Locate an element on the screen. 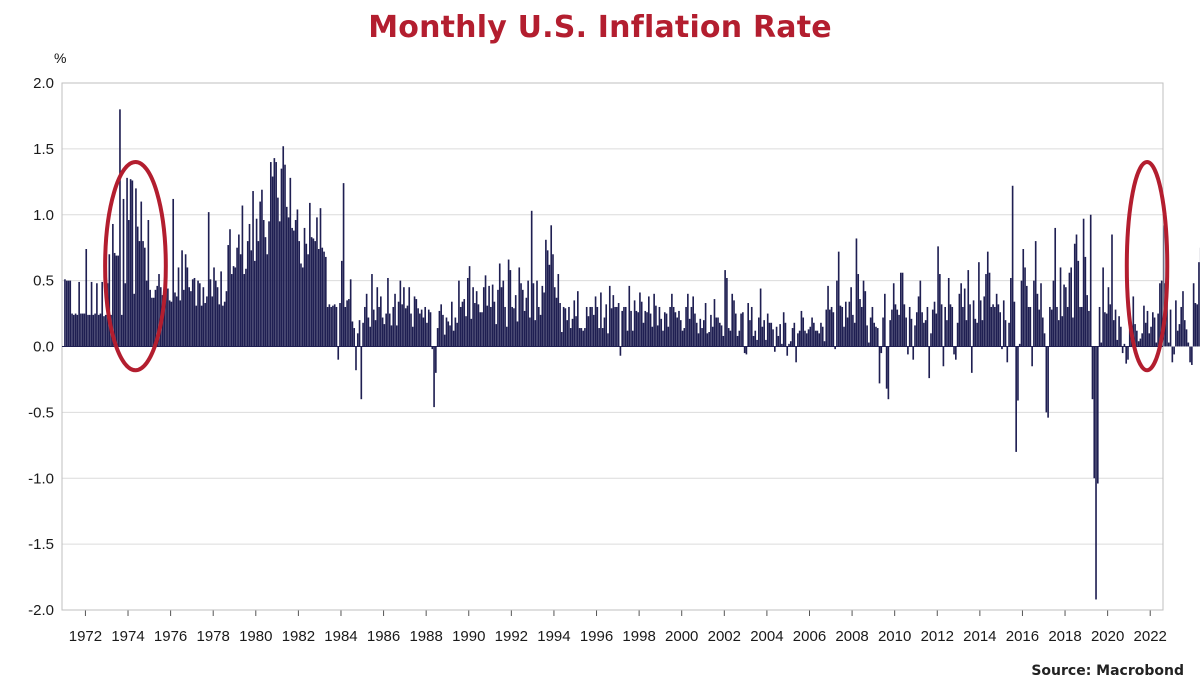  x-tick-label: 1992 is located at coordinates (511, 636).